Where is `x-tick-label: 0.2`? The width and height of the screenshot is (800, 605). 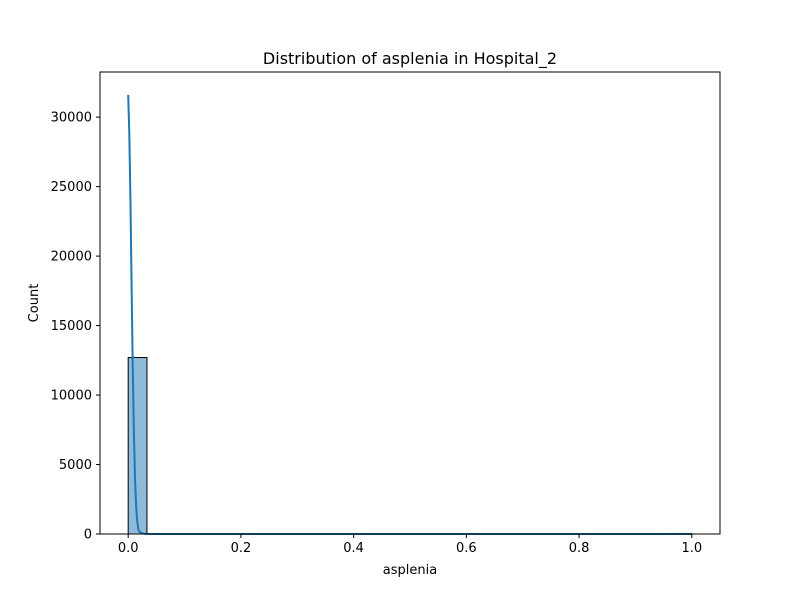
x-tick-label: 0.2 is located at coordinates (241, 548).